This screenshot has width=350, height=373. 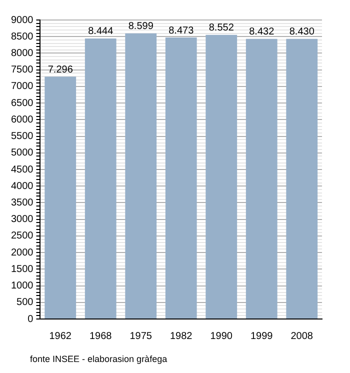 I want to click on x-tick-label: 1982, so click(x=181, y=336).